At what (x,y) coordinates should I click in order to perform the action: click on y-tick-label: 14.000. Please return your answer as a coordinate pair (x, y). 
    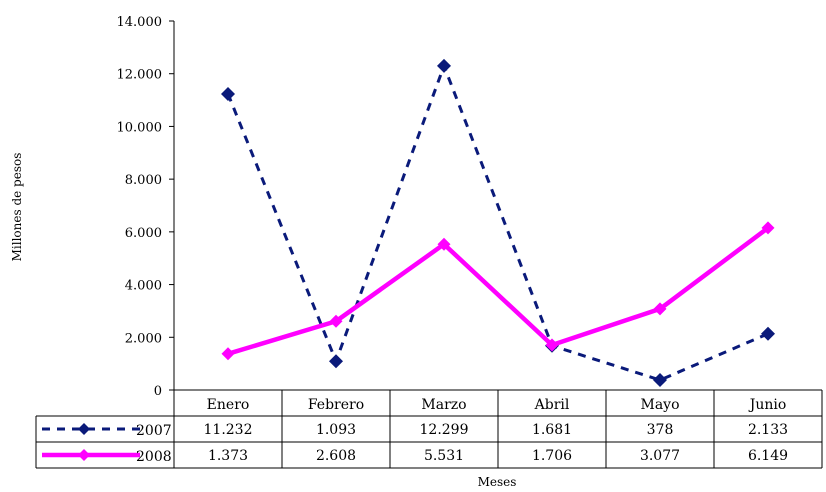
    Looking at the image, I should click on (140, 22).